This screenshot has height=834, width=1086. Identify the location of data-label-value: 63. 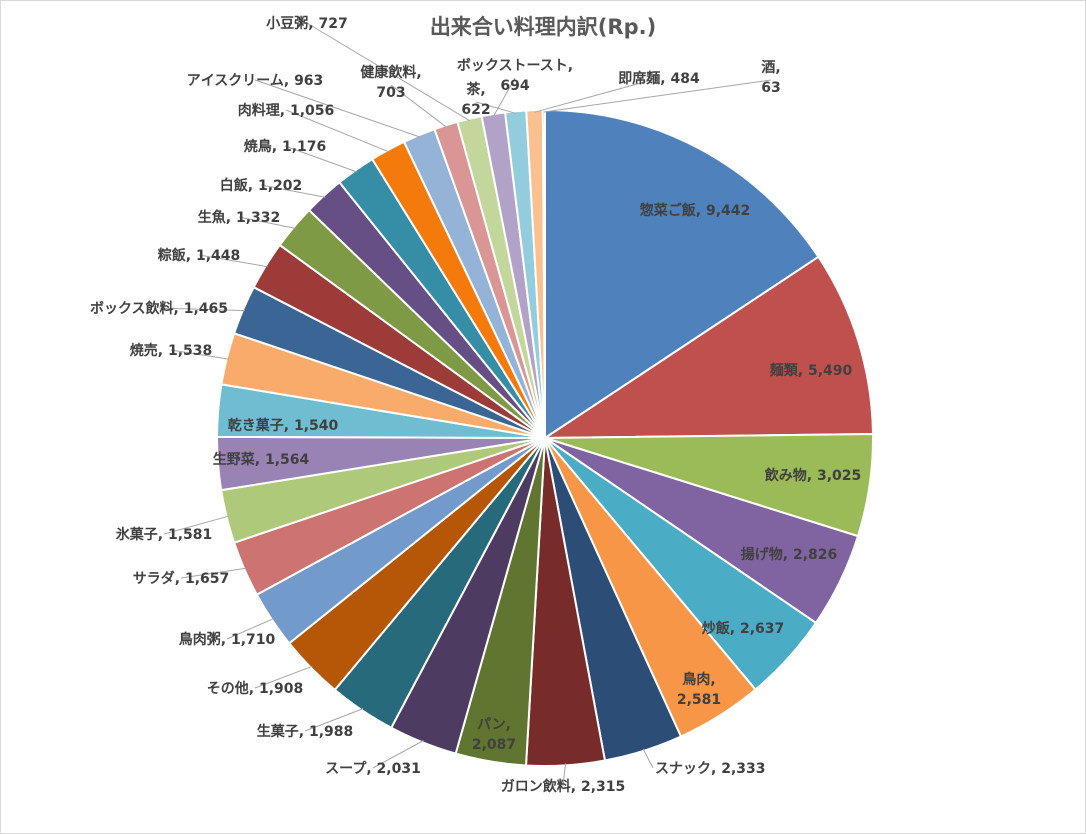
(770, 88).